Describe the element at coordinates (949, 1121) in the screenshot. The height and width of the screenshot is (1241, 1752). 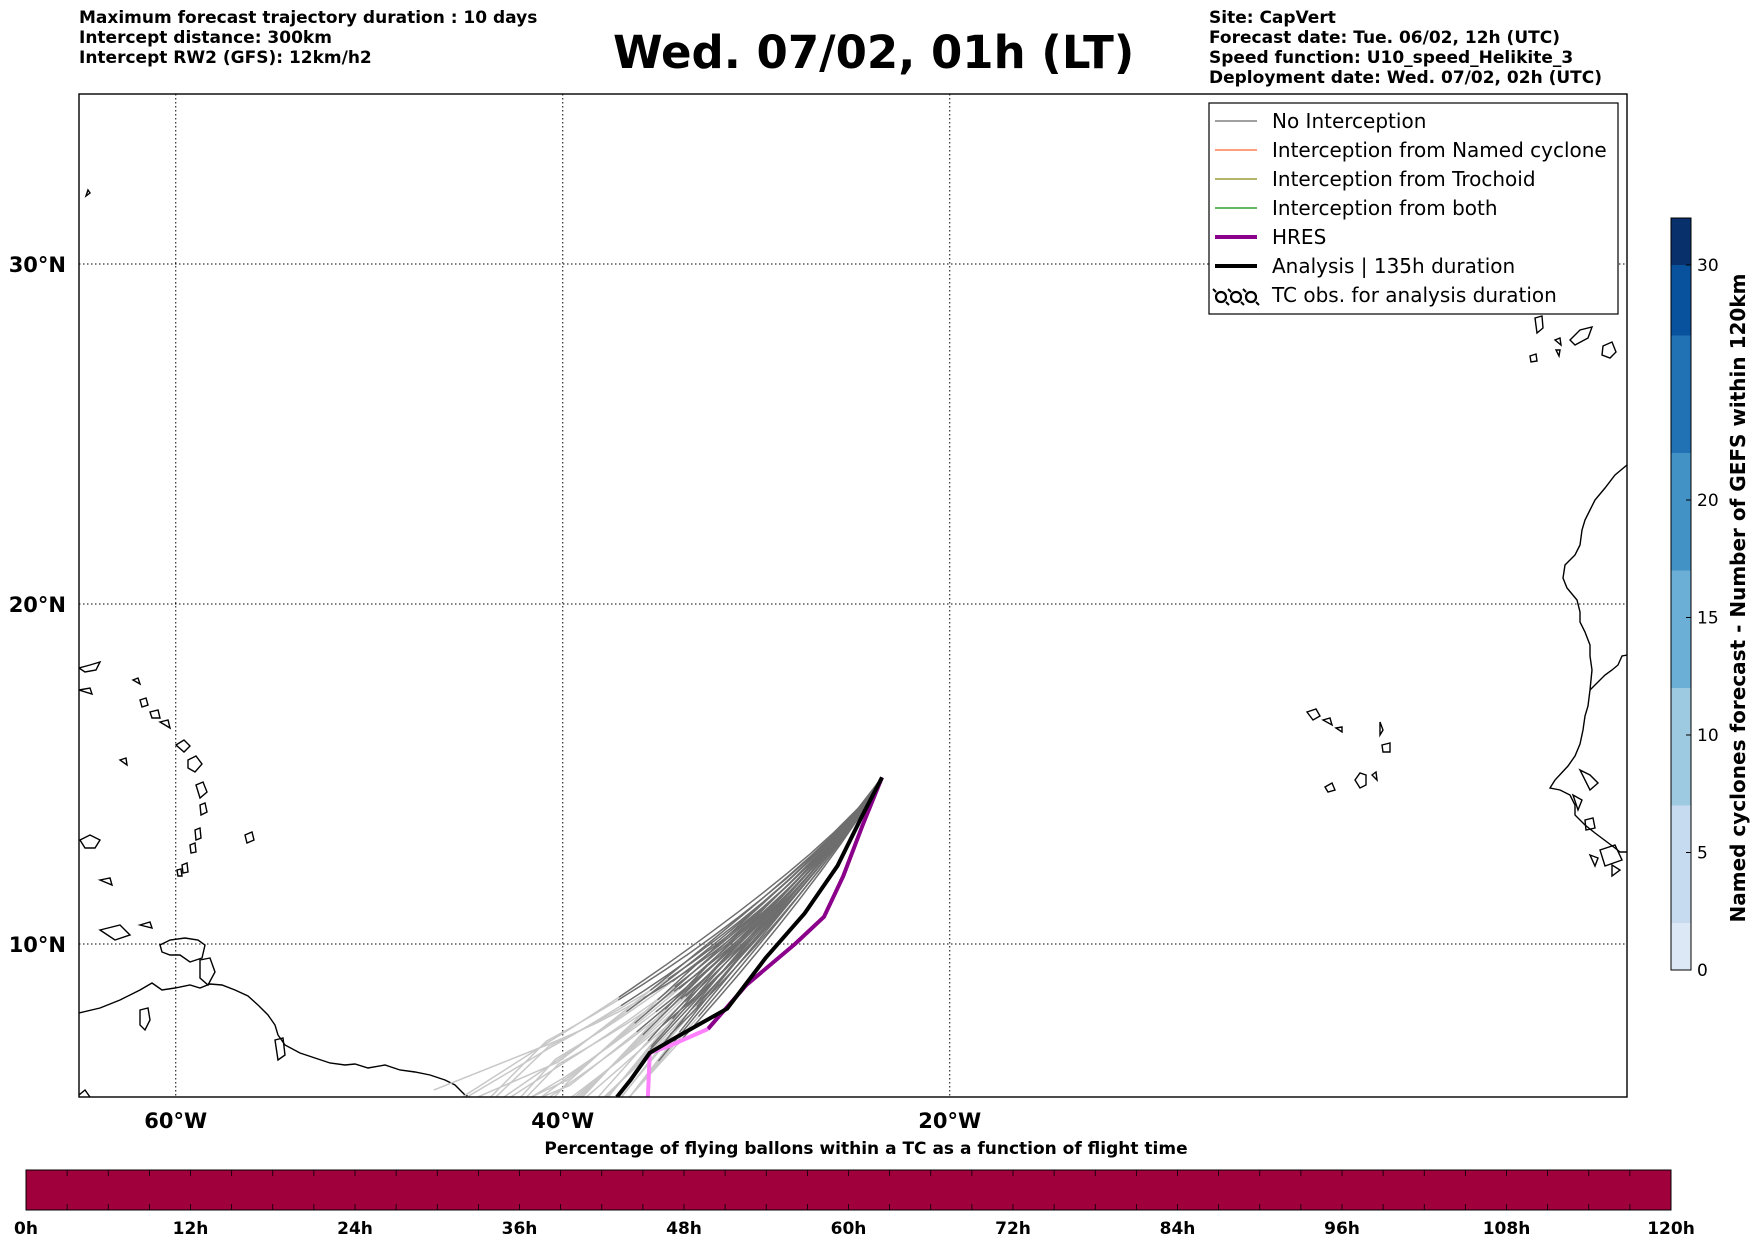
I see `lon-tick-label: 20°W` at that location.